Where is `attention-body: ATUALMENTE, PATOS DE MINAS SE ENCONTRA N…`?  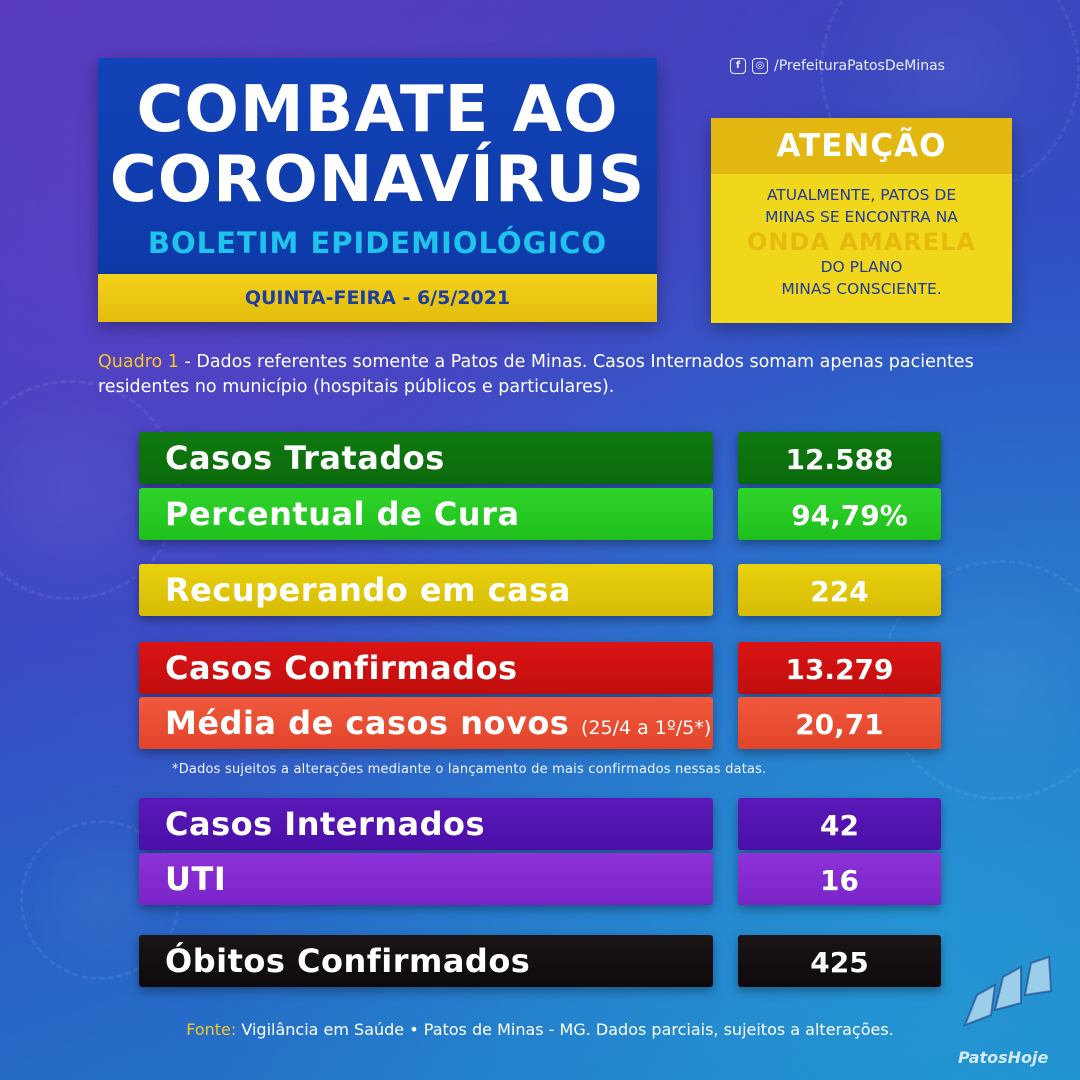 attention-body: ATUALMENTE, PATOS DE MINAS SE ENCONTRA N… is located at coordinates (861, 237).